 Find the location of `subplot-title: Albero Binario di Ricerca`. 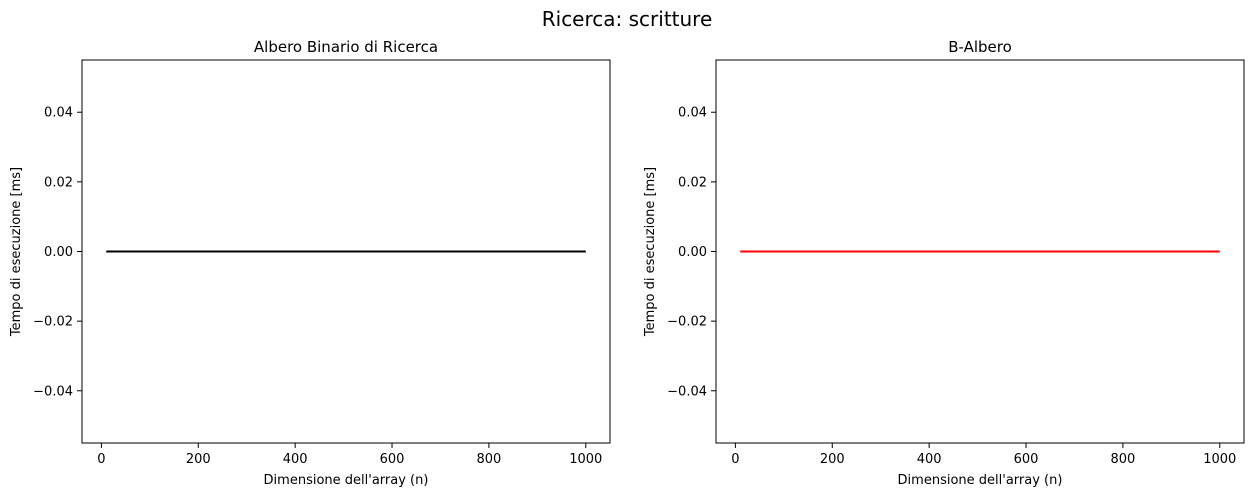

subplot-title: Albero Binario di Ricerca is located at coordinates (346, 47).